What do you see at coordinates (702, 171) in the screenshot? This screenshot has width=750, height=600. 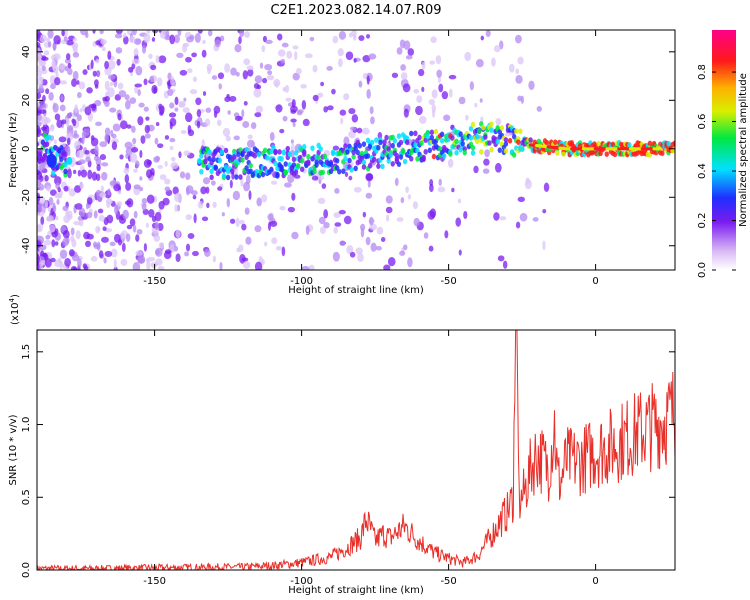 I see `colorbar-tick-label: 0.4` at bounding box center [702, 171].